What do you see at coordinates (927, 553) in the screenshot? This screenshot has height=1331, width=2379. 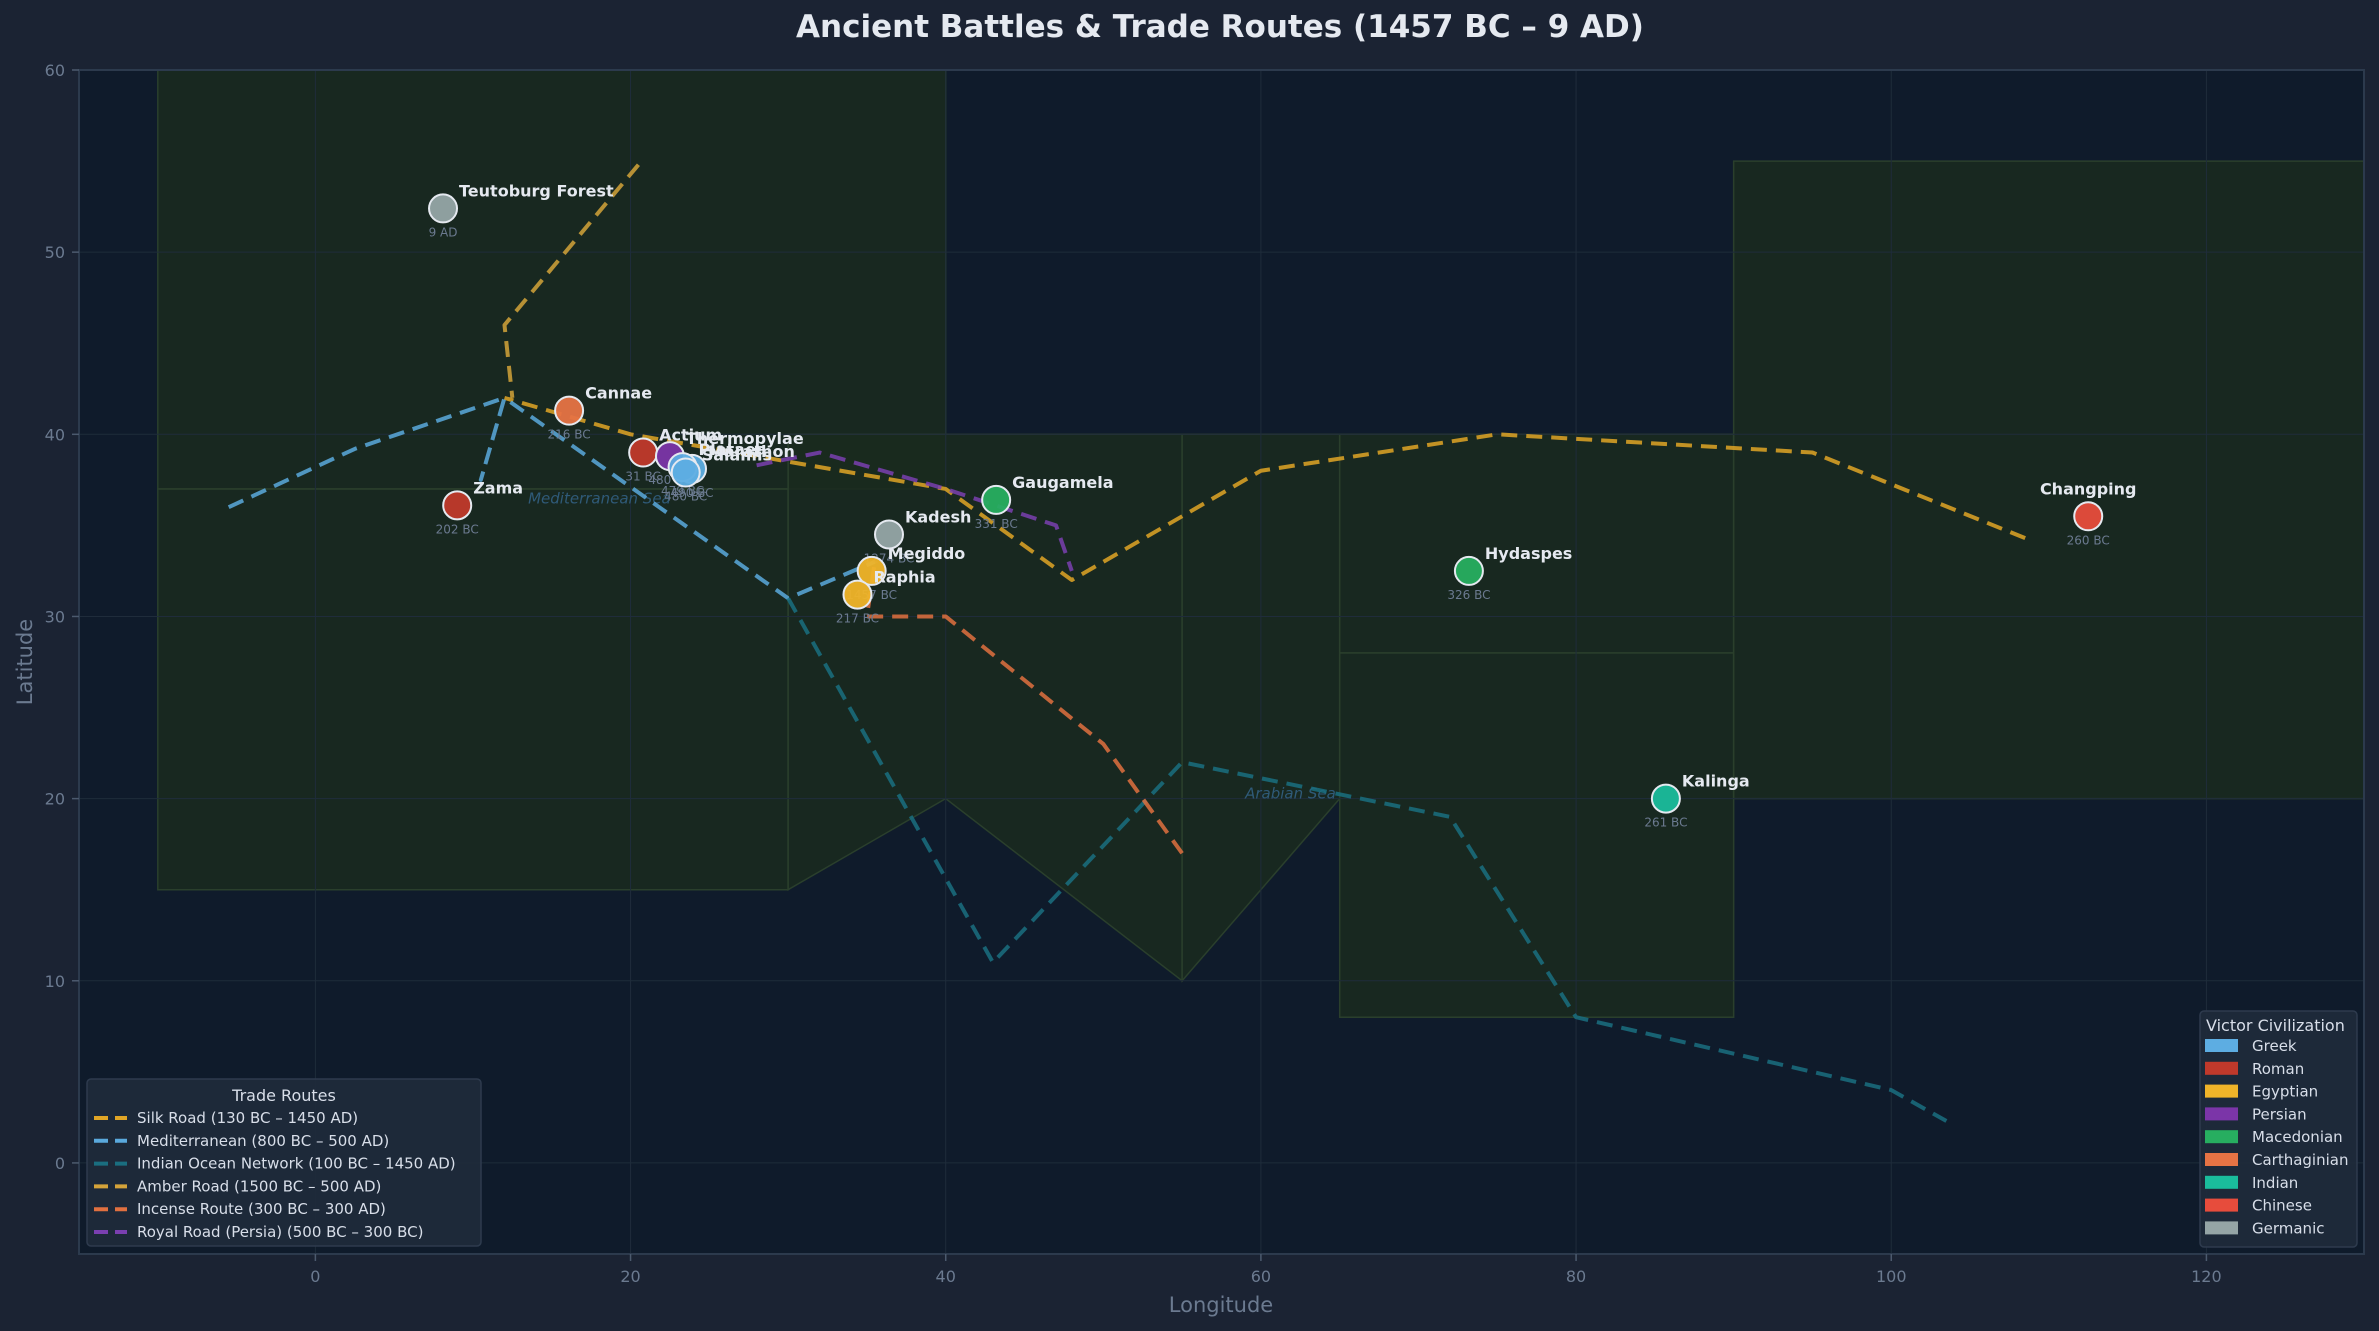 I see `battle-name-label: Megiddo` at bounding box center [927, 553].